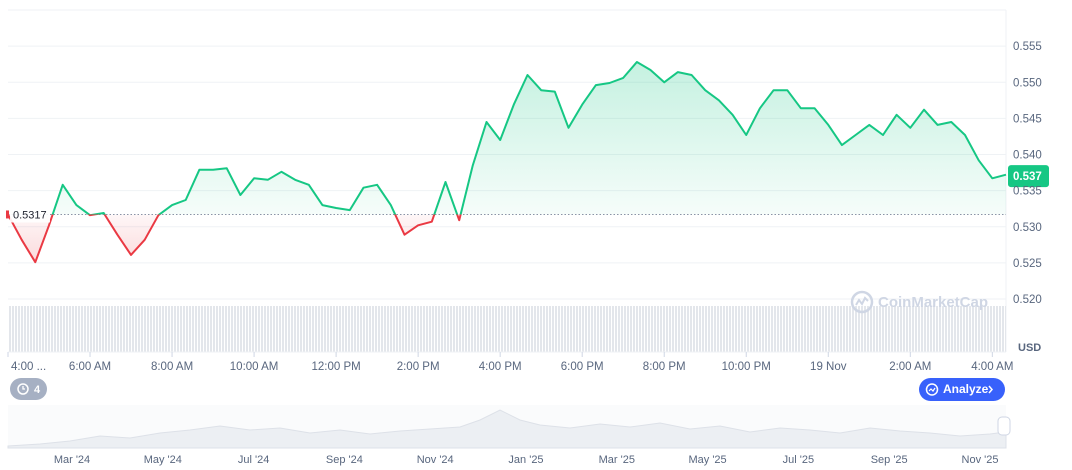  I want to click on current-price-label: 0.537, so click(1027, 177).